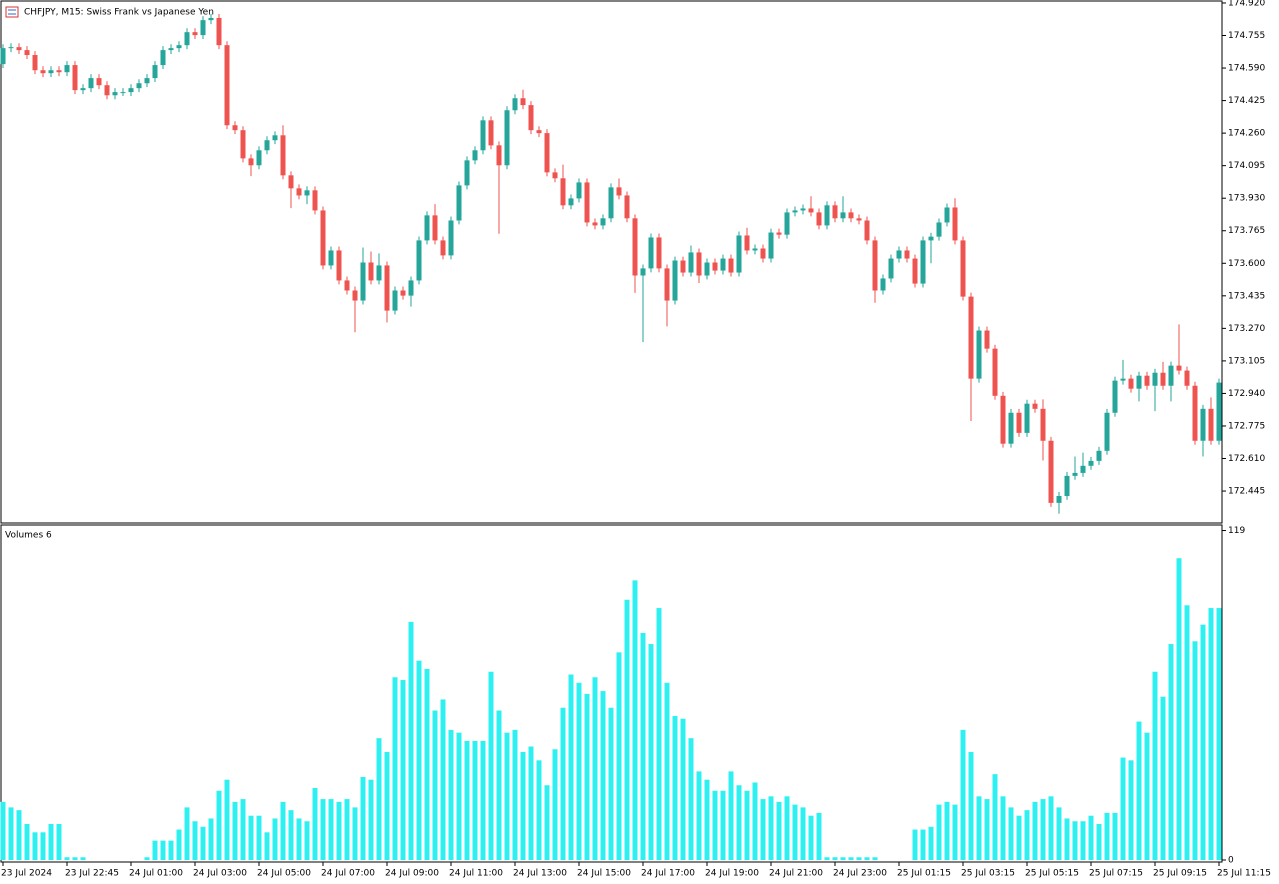  What do you see at coordinates (412, 874) in the screenshot?
I see `x-tick-label: 24 Jul 09:00` at bounding box center [412, 874].